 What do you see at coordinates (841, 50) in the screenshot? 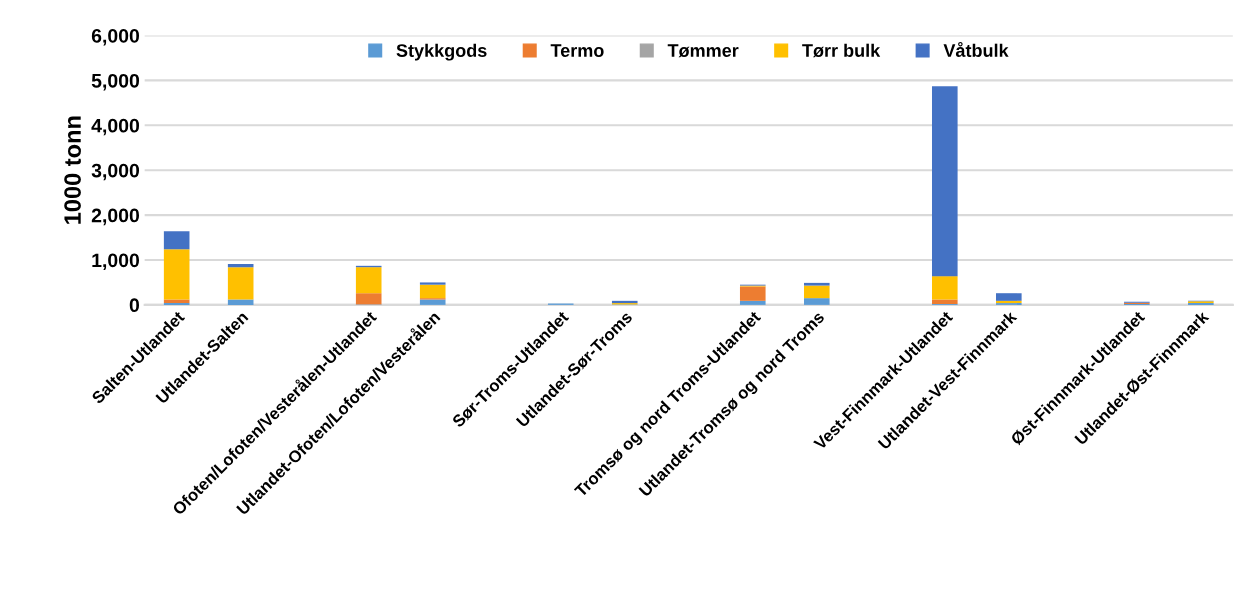
I see `legend-label: Tørr bulk` at bounding box center [841, 50].